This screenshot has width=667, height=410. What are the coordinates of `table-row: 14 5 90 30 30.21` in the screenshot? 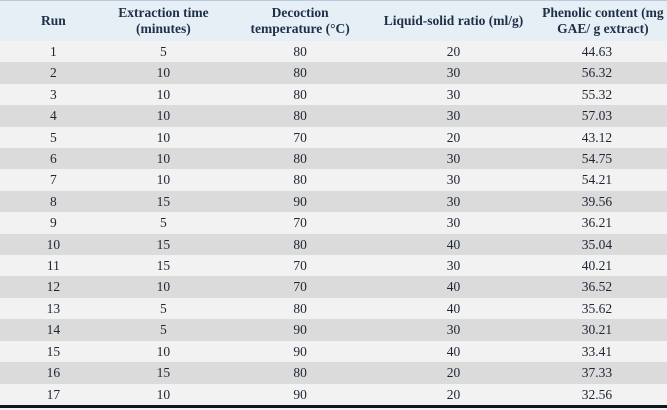 It's located at (333, 330).